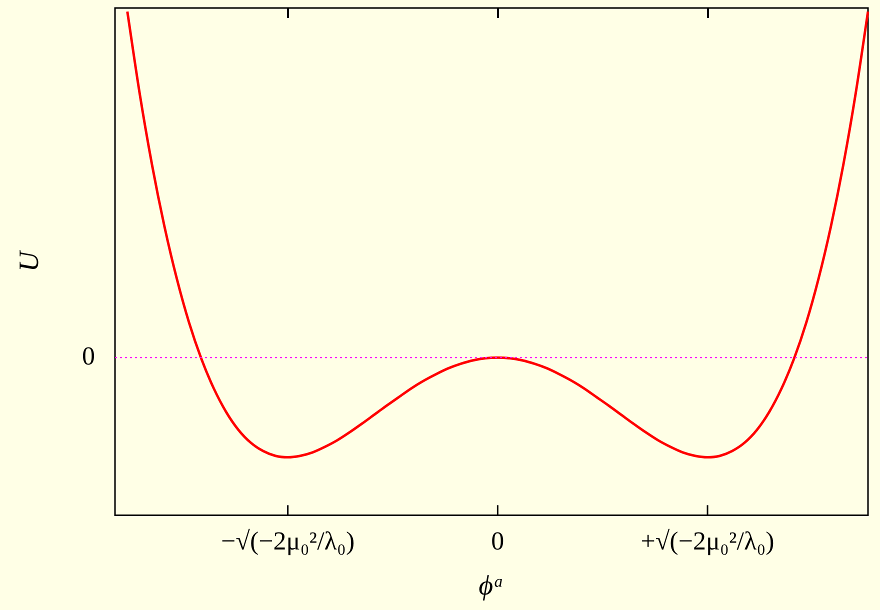  I want to click on x-tick-label: 0, so click(497, 541).